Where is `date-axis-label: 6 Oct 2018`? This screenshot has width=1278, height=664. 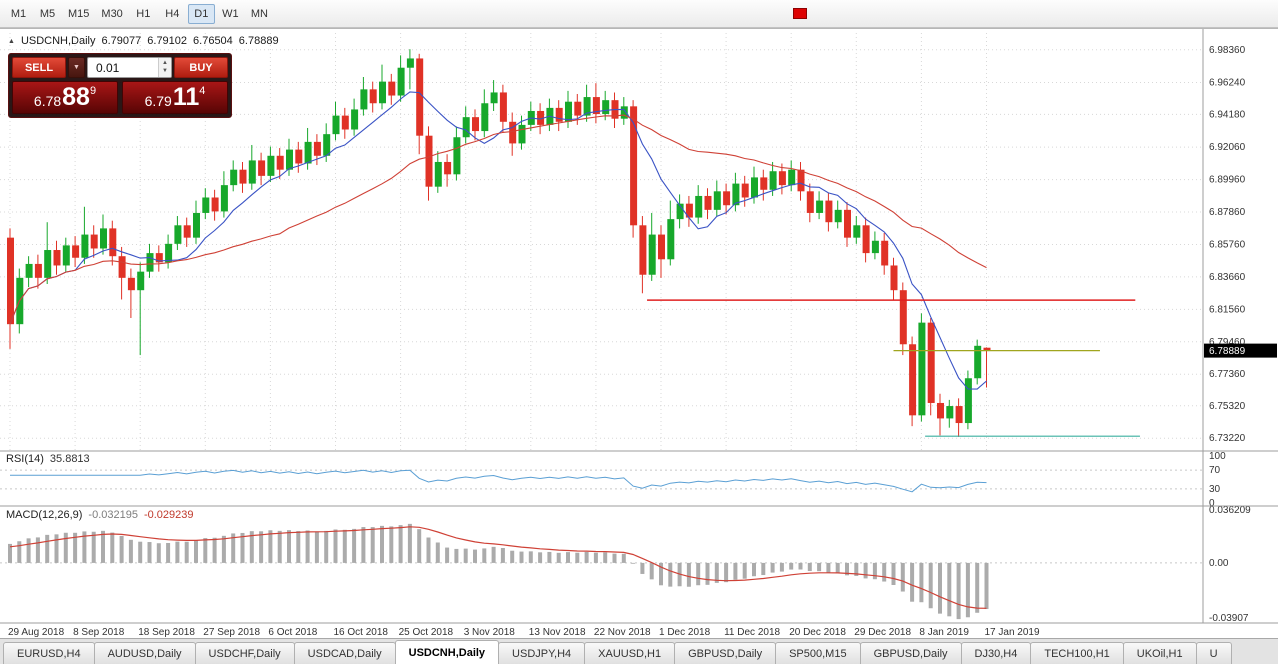
date-axis-label: 6 Oct 2018 is located at coordinates (292, 632).